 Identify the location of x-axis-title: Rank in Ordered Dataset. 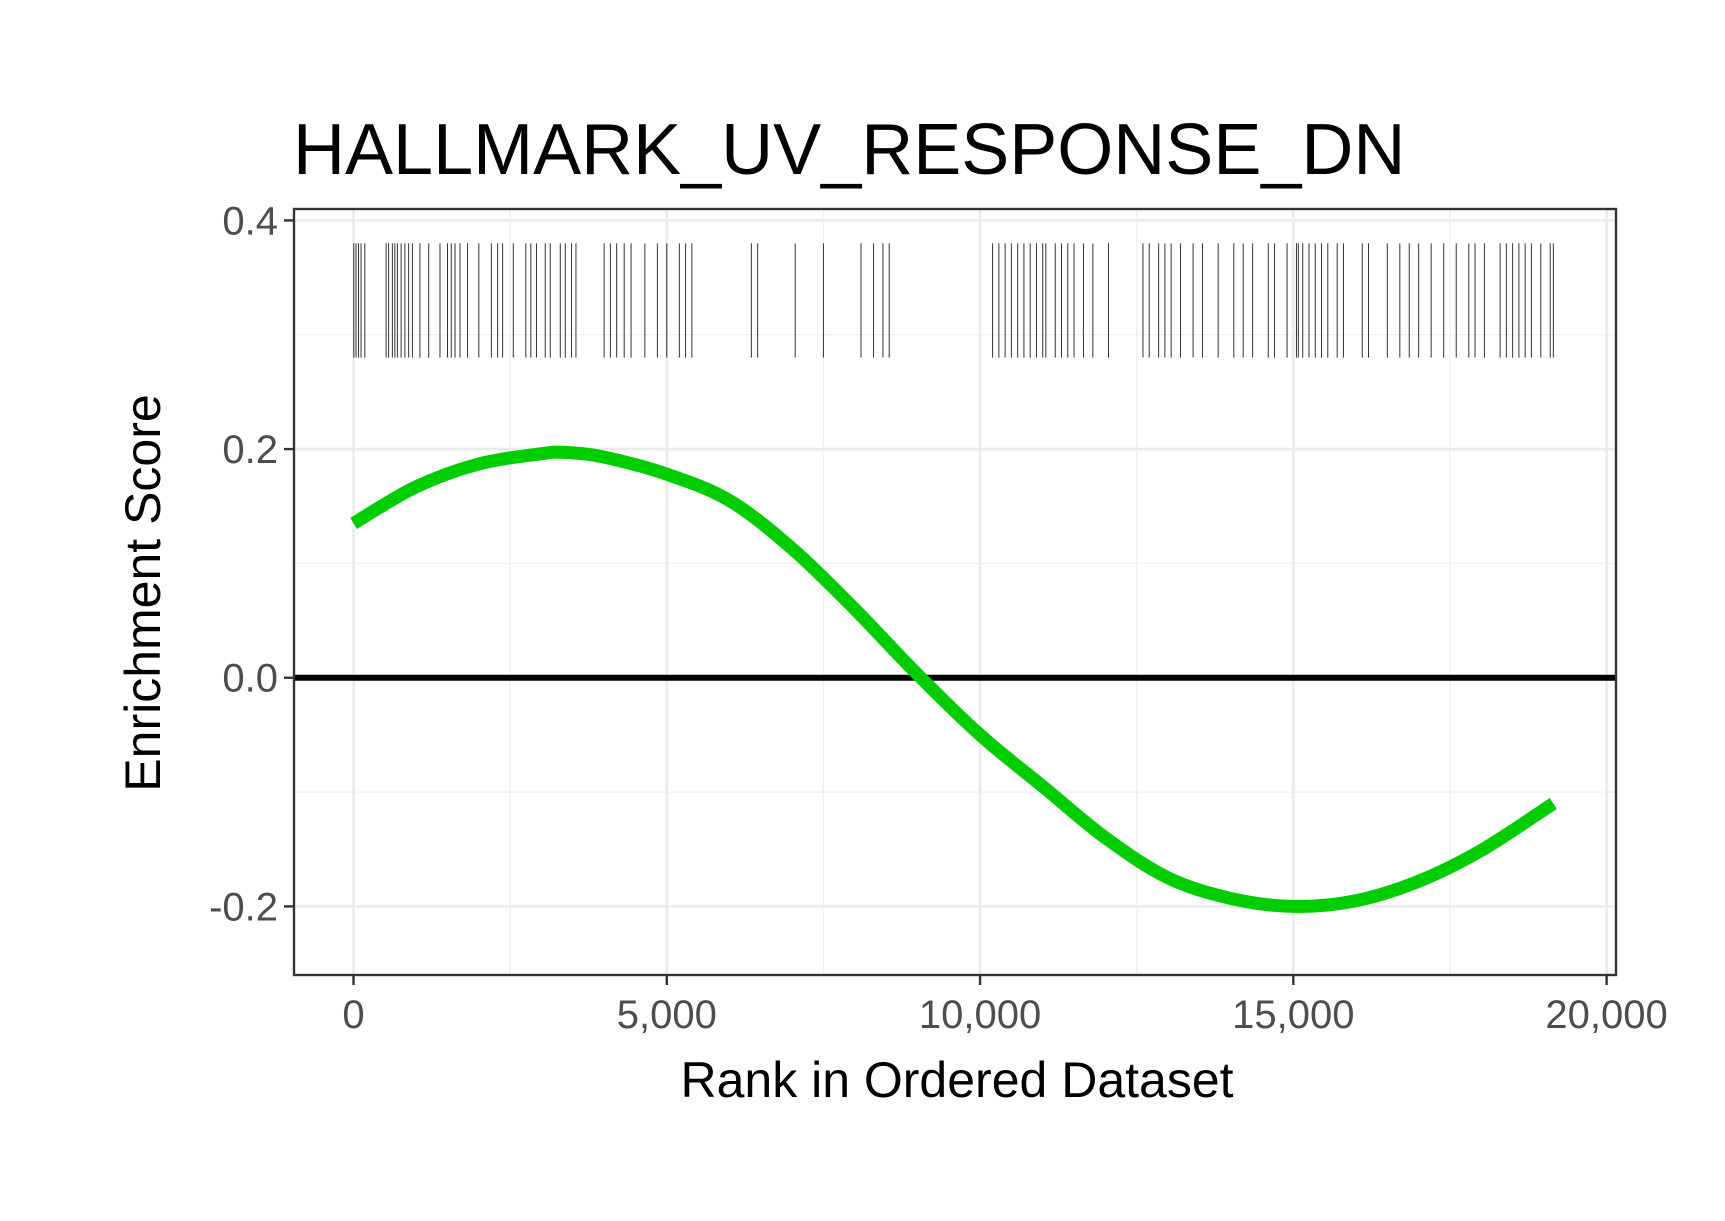
(956, 1080).